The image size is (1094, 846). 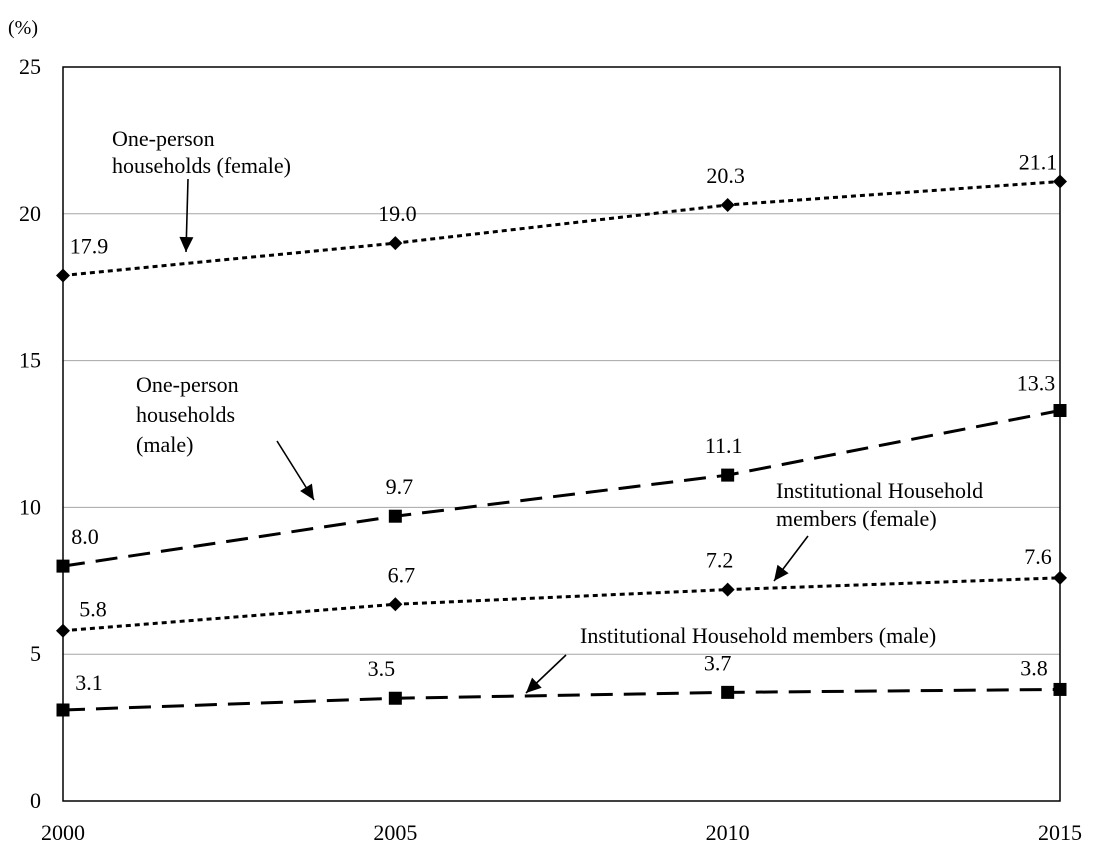 I want to click on series-ihm_male: 3.1 3.5 3.7 3.8, so click(x=561, y=683).